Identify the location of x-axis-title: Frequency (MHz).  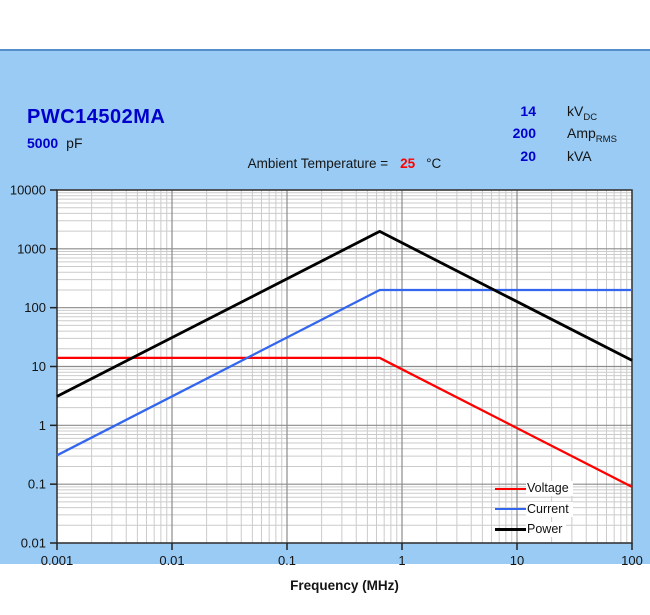
(344, 585).